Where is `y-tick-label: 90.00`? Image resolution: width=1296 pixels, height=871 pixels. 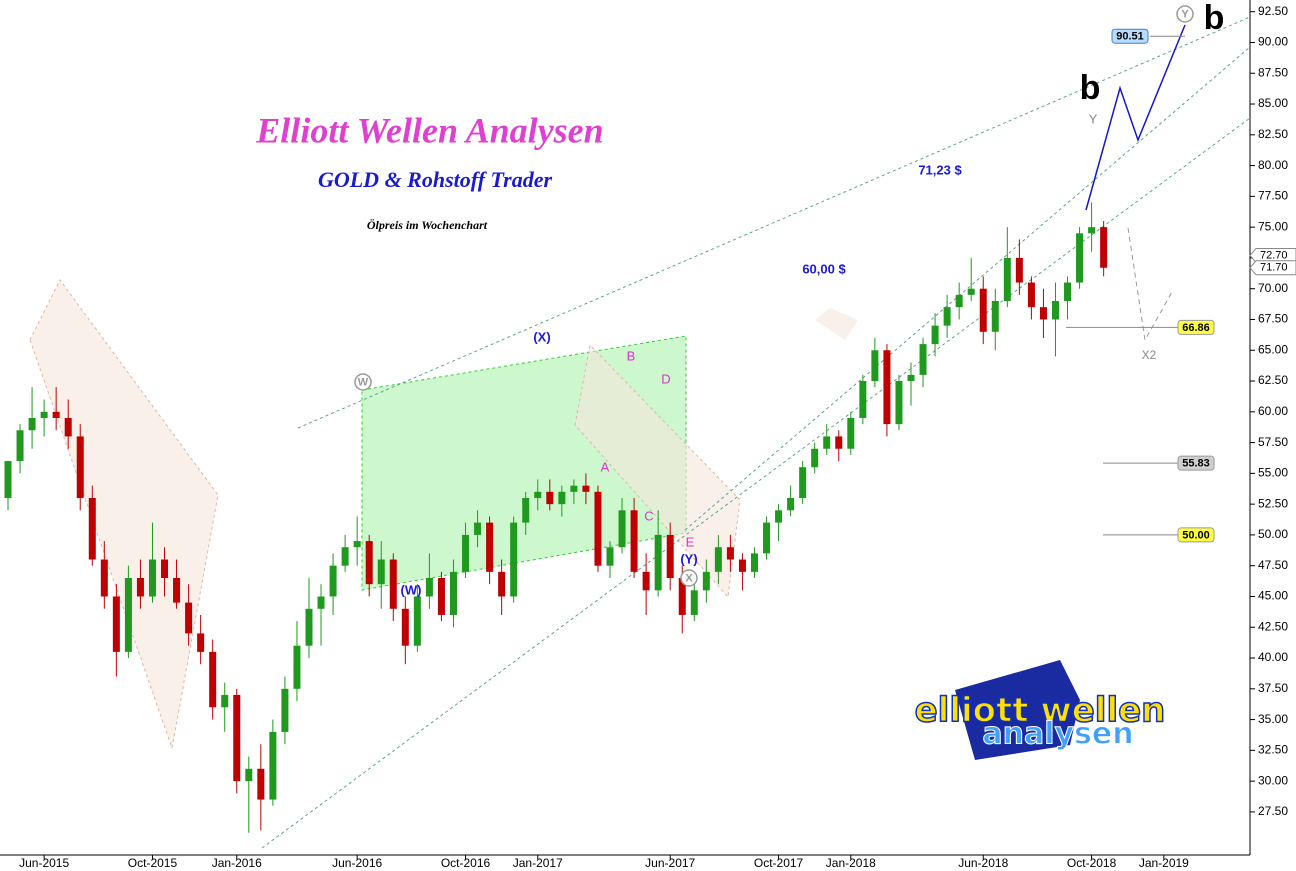
y-tick-label: 90.00 is located at coordinates (1273, 42).